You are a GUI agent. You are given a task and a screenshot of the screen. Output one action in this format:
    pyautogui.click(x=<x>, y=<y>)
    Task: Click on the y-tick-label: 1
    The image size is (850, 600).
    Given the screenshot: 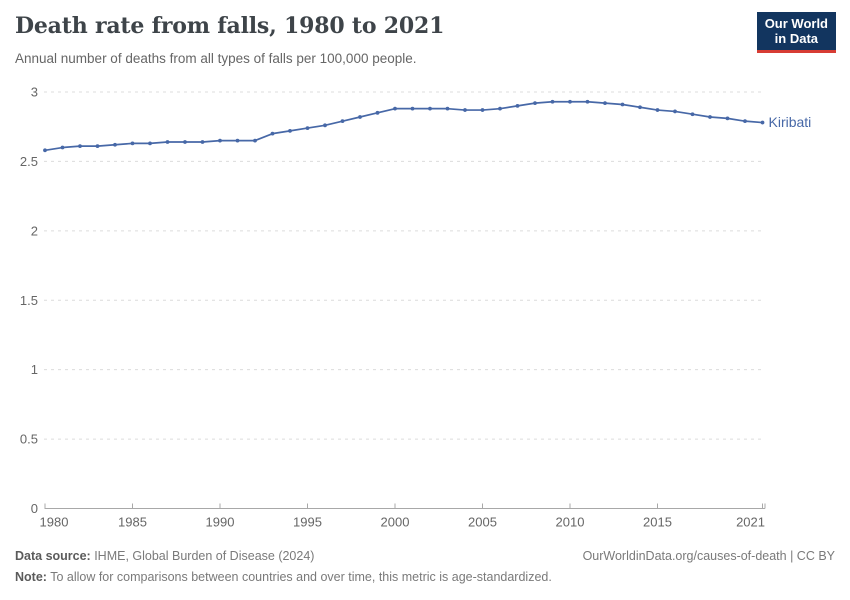 What is the action you would take?
    pyautogui.click(x=34, y=369)
    